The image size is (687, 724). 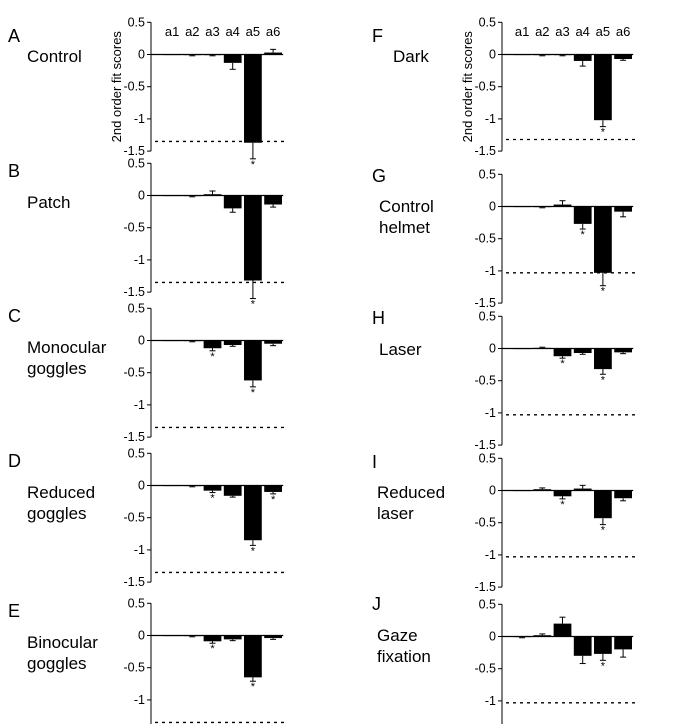 What do you see at coordinates (411, 492) in the screenshot?
I see `panel-title-line: Reduced` at bounding box center [411, 492].